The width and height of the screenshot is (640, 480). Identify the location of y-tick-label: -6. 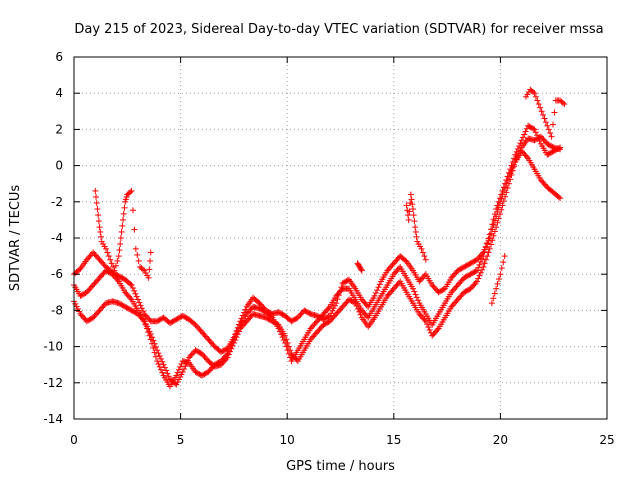
(57, 274).